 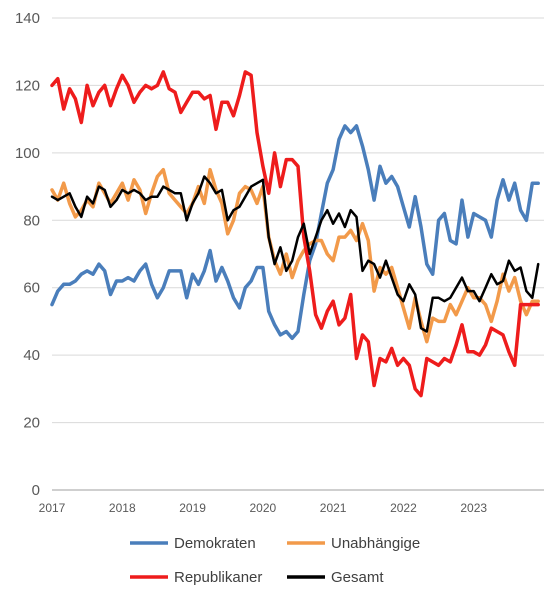 What do you see at coordinates (31, 288) in the screenshot?
I see `y-tick-label: 60` at bounding box center [31, 288].